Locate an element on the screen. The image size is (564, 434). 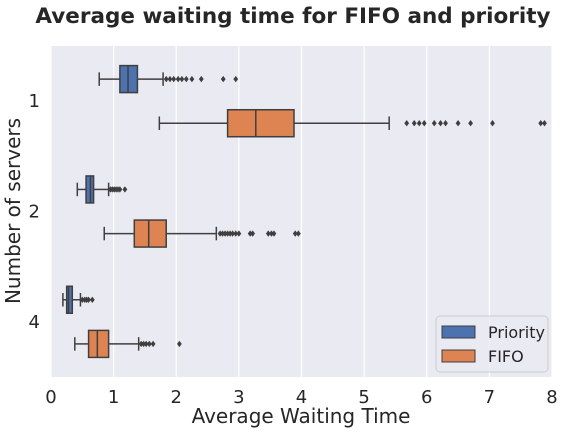
legend-label-priority: Priority is located at coordinates (516, 332).